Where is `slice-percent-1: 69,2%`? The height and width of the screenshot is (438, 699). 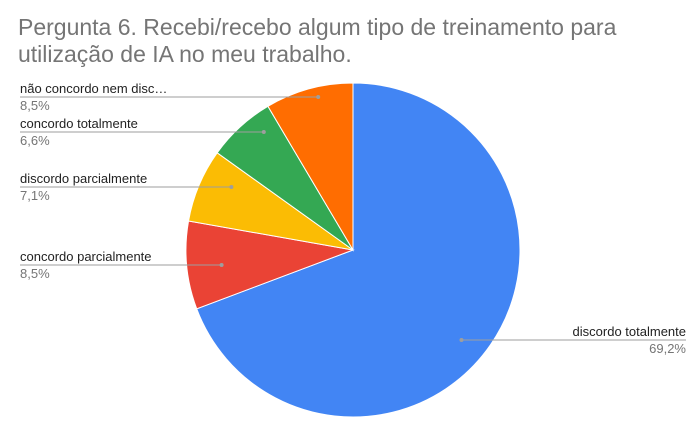 slice-percent-1: 69,2% is located at coordinates (667, 348).